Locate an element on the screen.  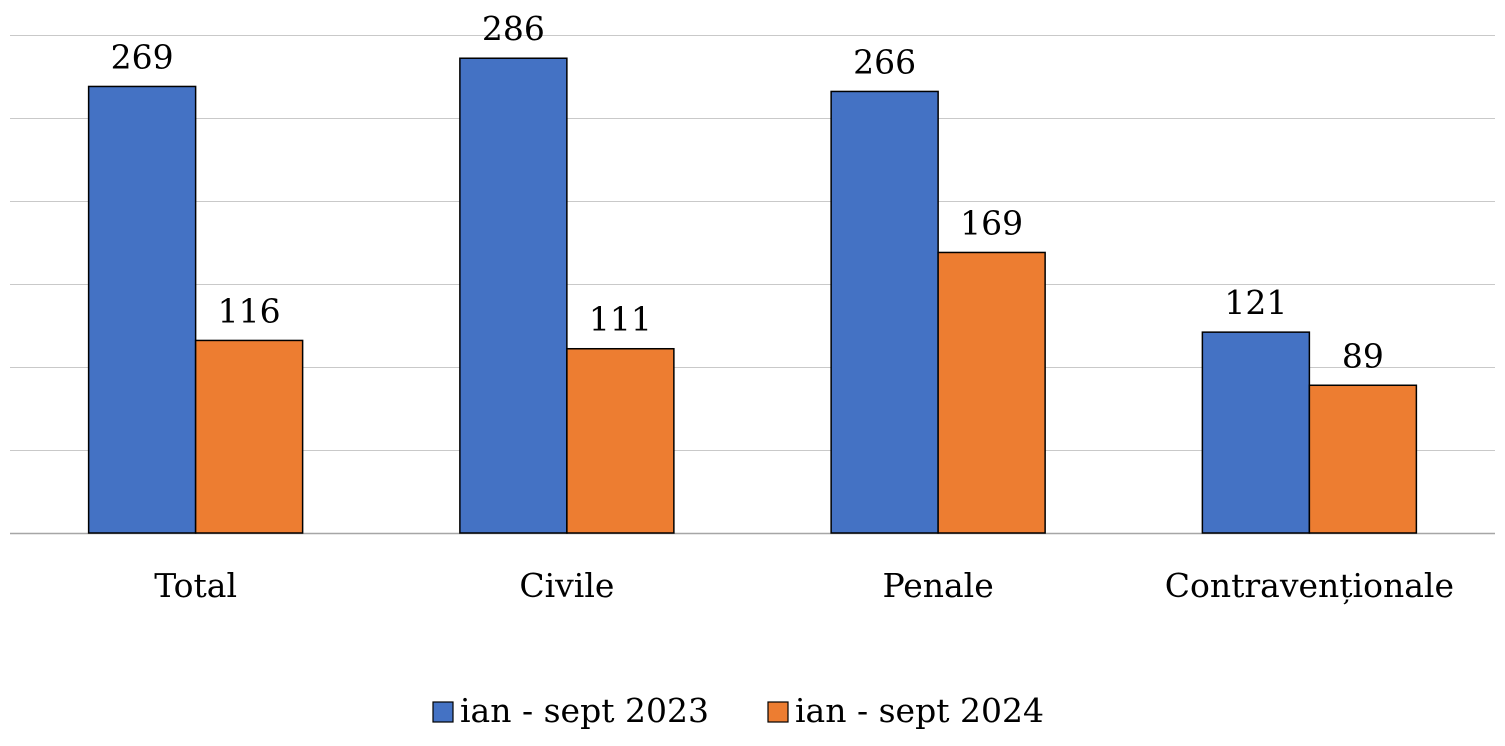
data-label: 266 is located at coordinates (884, 61).